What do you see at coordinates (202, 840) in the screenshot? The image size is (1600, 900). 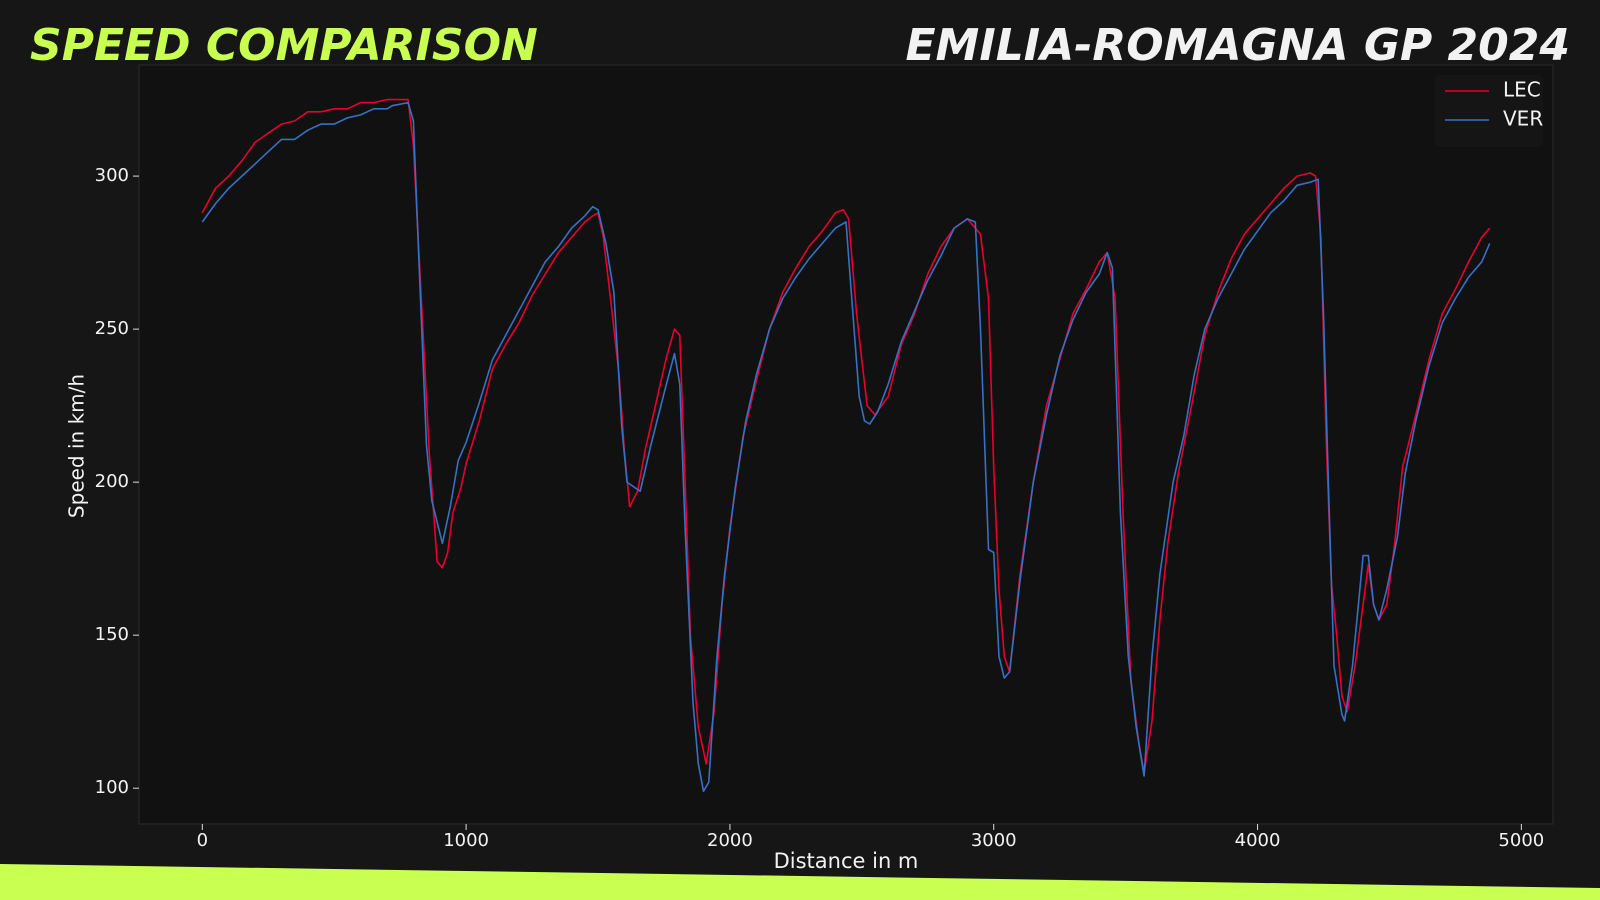 I see `x-tick-label: 0` at bounding box center [202, 840].